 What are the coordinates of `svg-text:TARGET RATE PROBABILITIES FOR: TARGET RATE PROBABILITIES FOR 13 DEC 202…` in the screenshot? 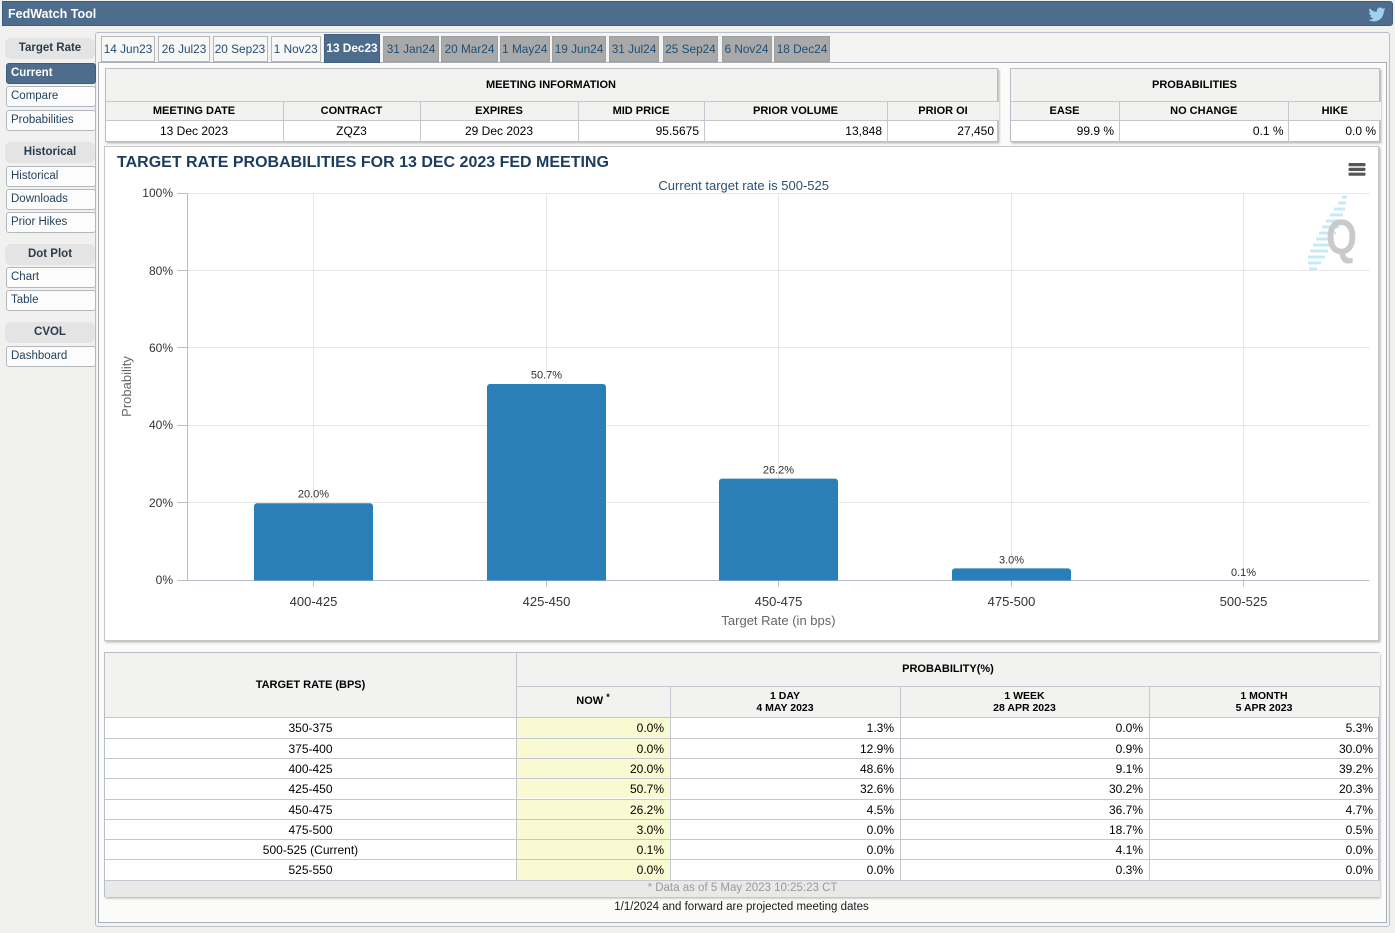 It's located at (363, 162).